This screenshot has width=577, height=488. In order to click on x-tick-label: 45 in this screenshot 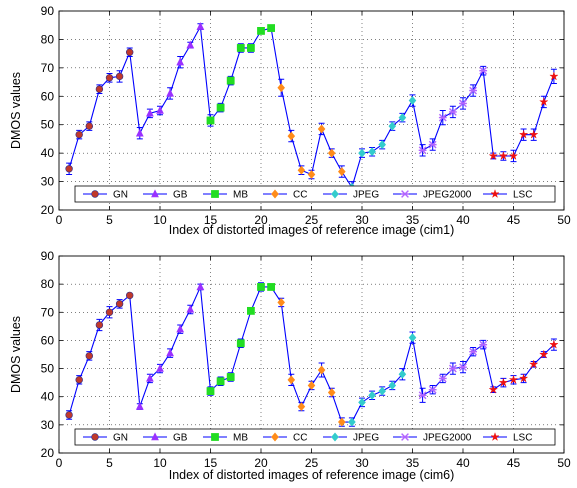, I will do `click(514, 463)`.